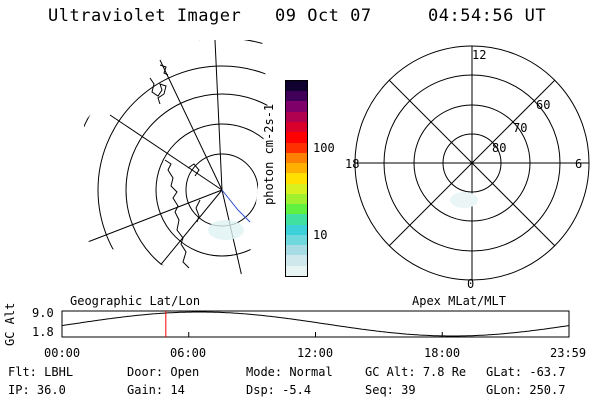  I want to click on left-panel-title: Geographic Lat/Lon, so click(135, 301).